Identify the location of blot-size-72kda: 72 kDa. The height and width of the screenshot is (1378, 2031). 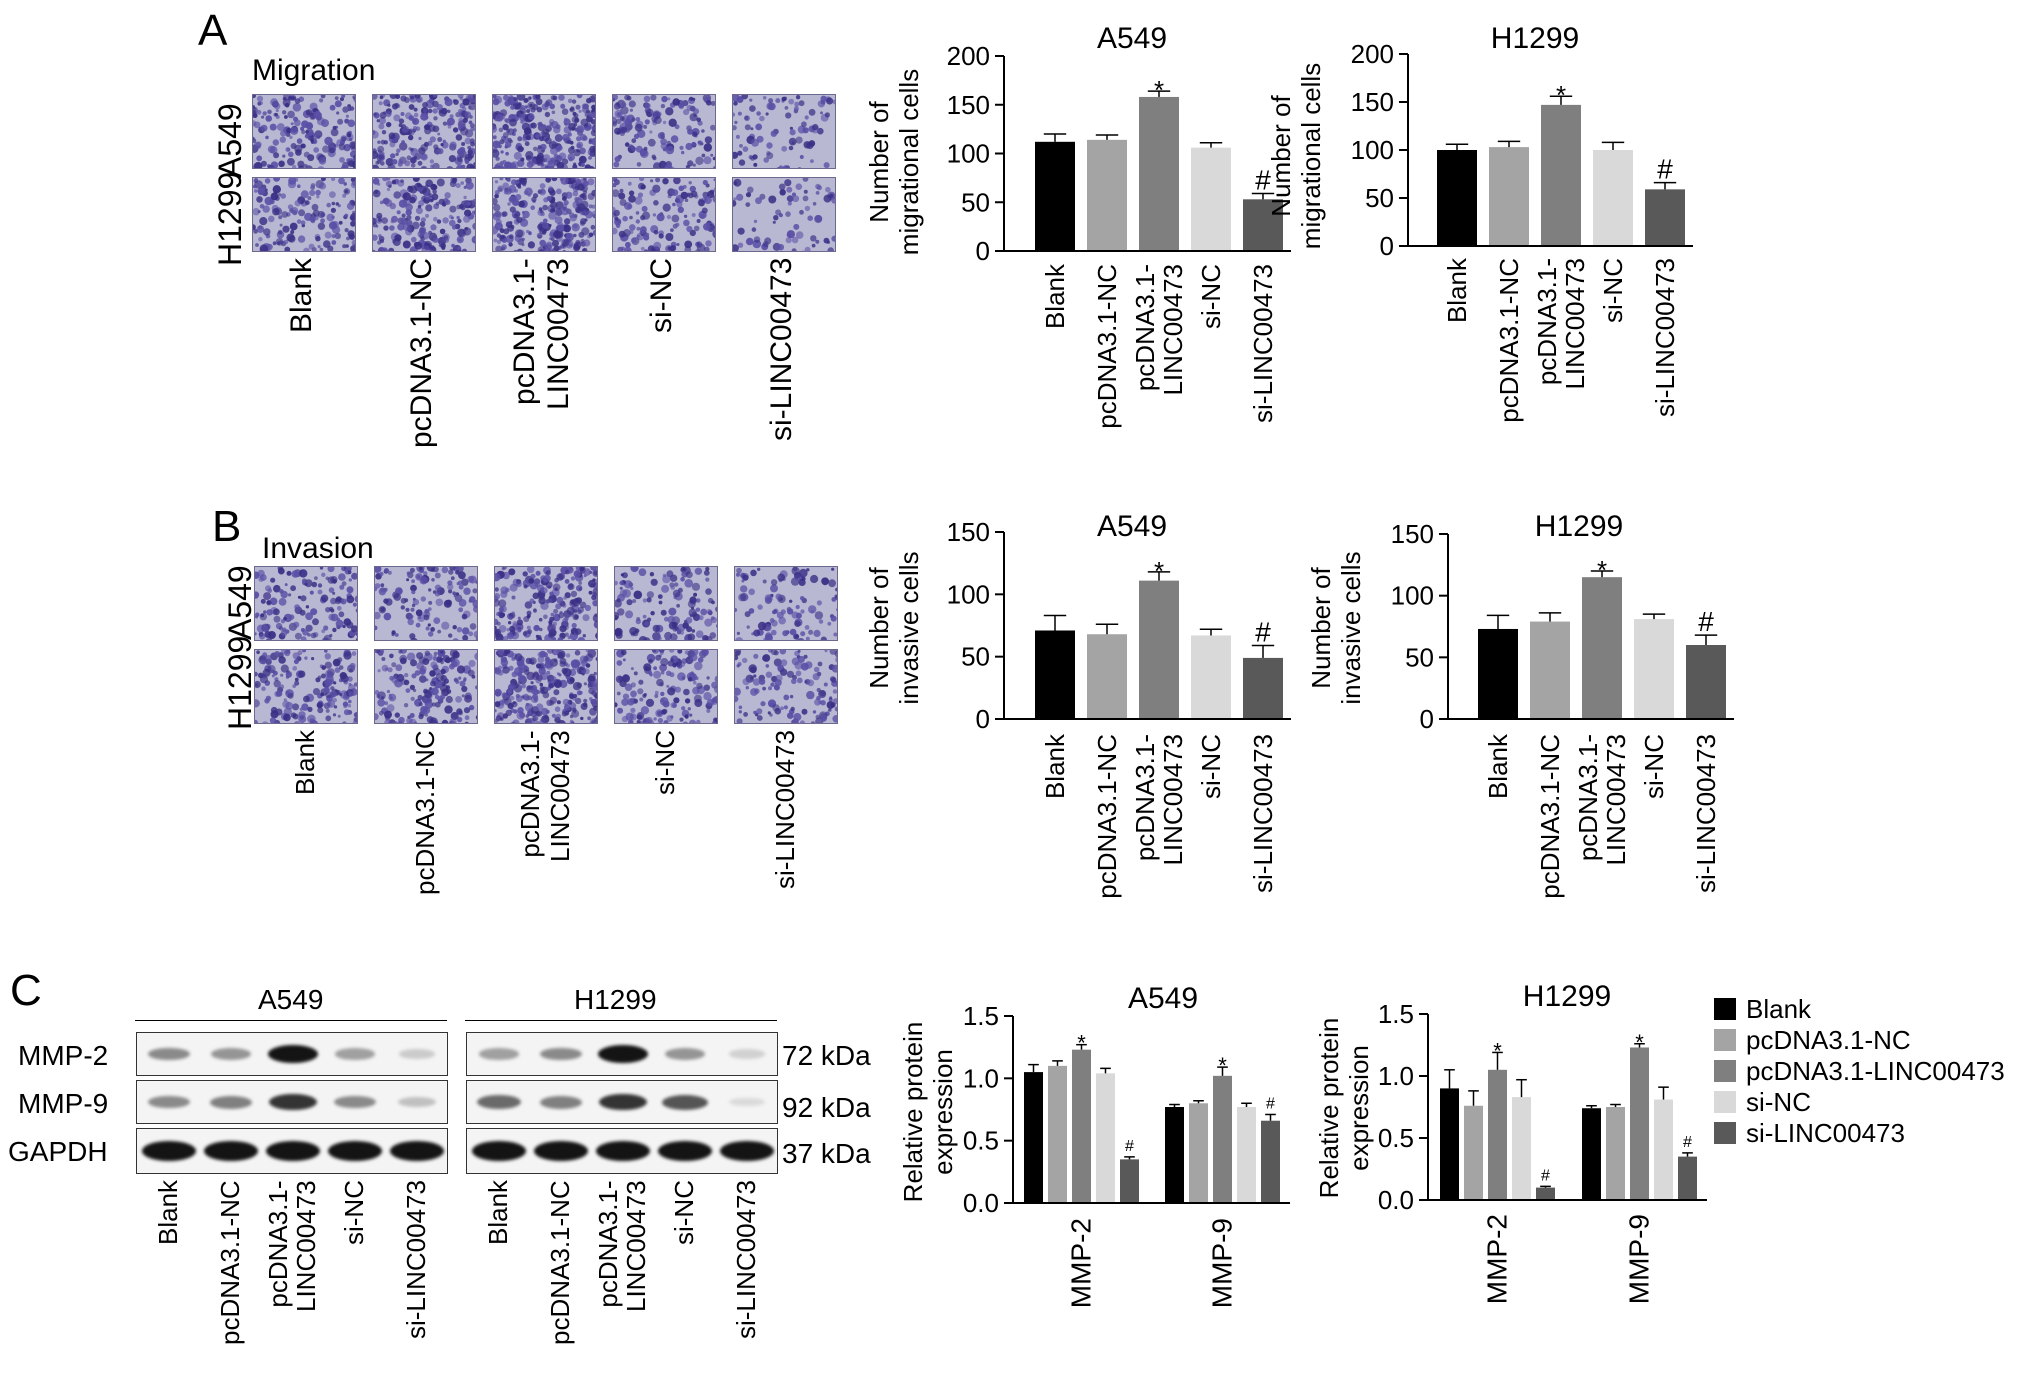
(826, 1055).